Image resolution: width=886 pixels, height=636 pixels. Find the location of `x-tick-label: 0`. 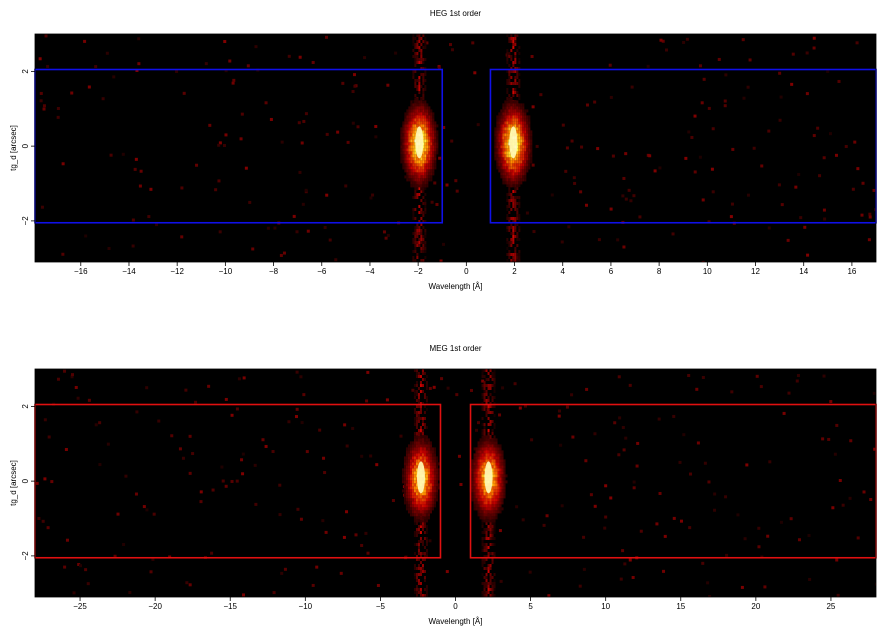

x-tick-label: 0 is located at coordinates (466, 271).